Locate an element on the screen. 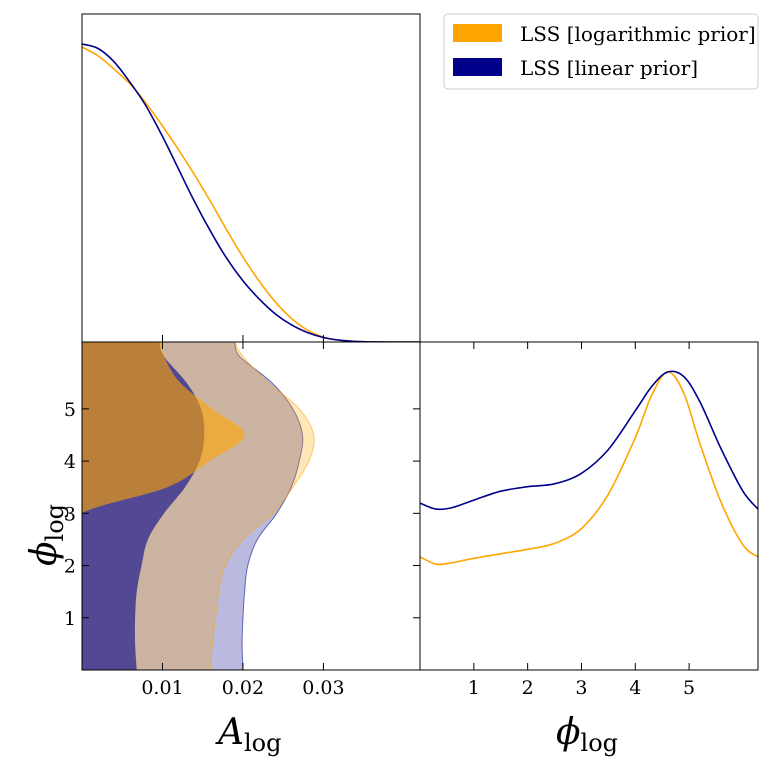 The width and height of the screenshot is (773, 773). marginal-phi-log-curve-linear-prior is located at coordinates (589, 440).